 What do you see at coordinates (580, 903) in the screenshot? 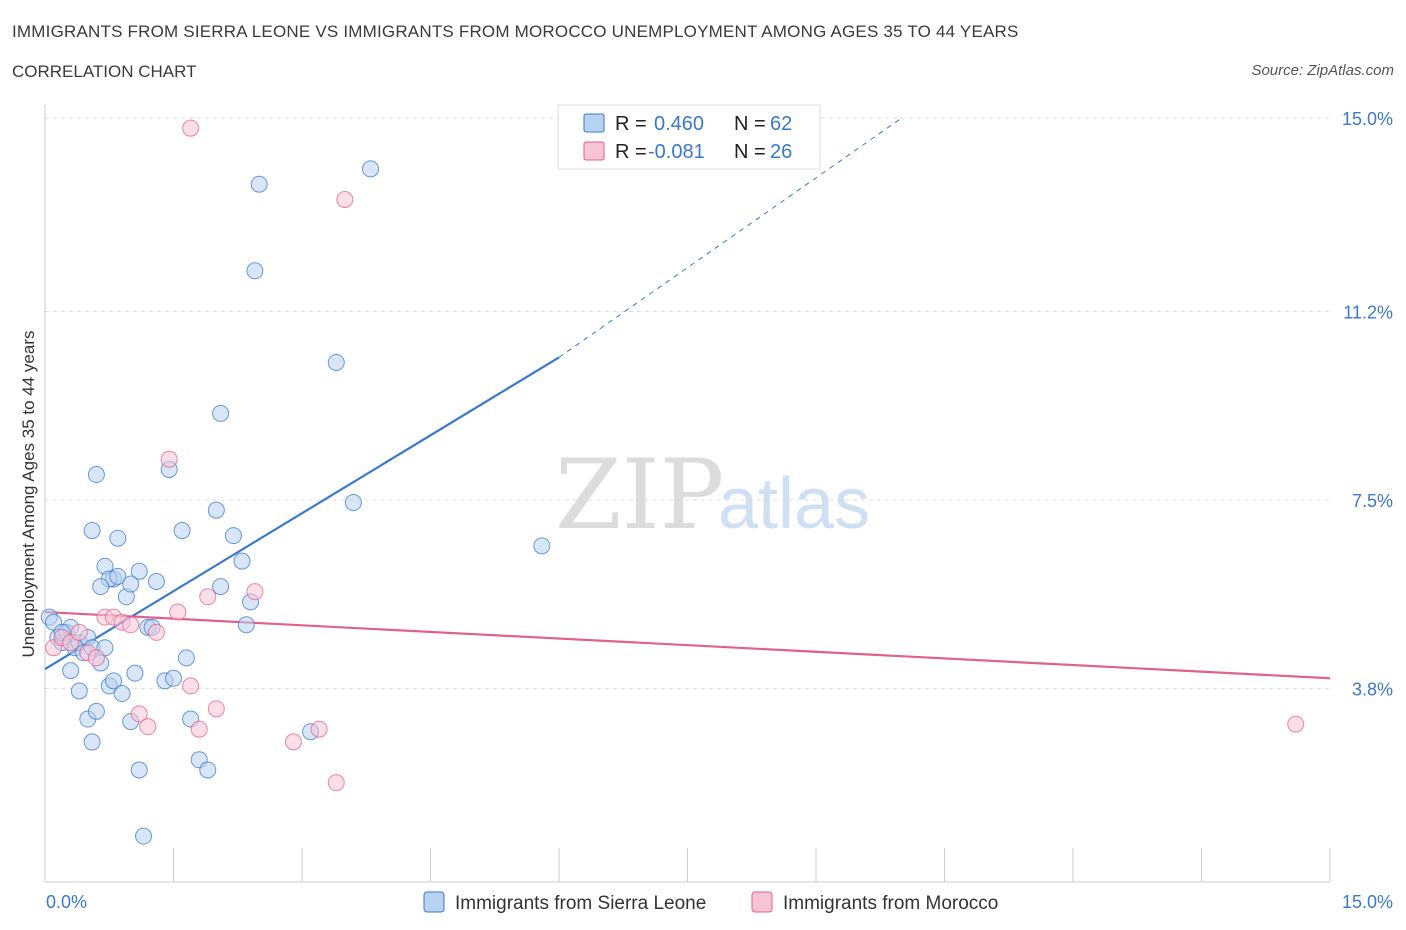
I see `bottom-legend-label-sierra-leone: Immigrants from Sierra Leone` at bounding box center [580, 903].